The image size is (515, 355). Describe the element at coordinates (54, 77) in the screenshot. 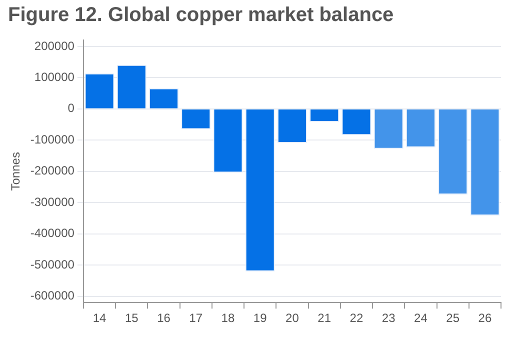

I see `y-tick-label: 100000` at that location.